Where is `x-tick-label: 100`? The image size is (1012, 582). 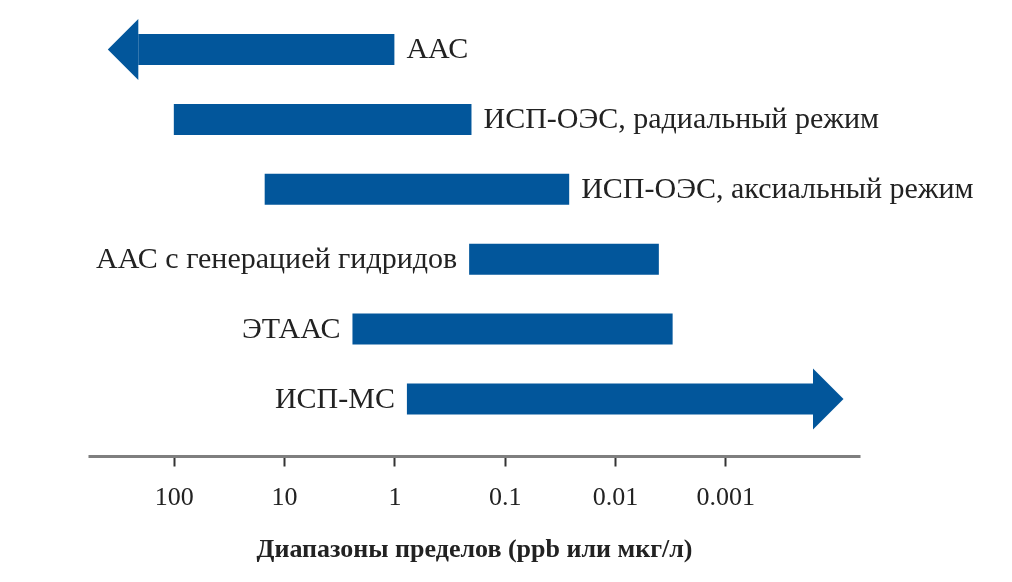
x-tick-label: 100 is located at coordinates (174, 496).